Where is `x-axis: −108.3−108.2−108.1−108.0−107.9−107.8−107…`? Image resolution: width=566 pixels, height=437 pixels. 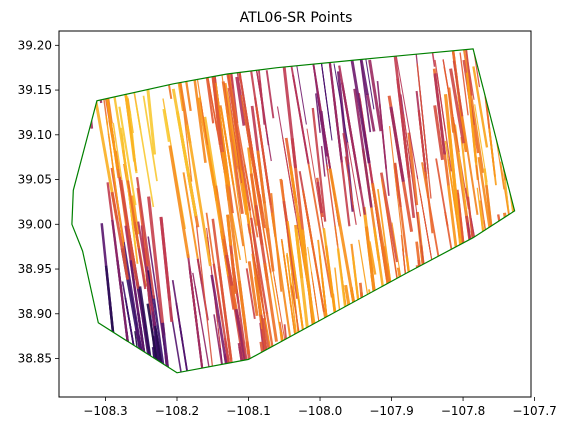 x-axis: −108.3−108.2−108.1−108.0−107.9−107.8−107… is located at coordinates (320, 407).